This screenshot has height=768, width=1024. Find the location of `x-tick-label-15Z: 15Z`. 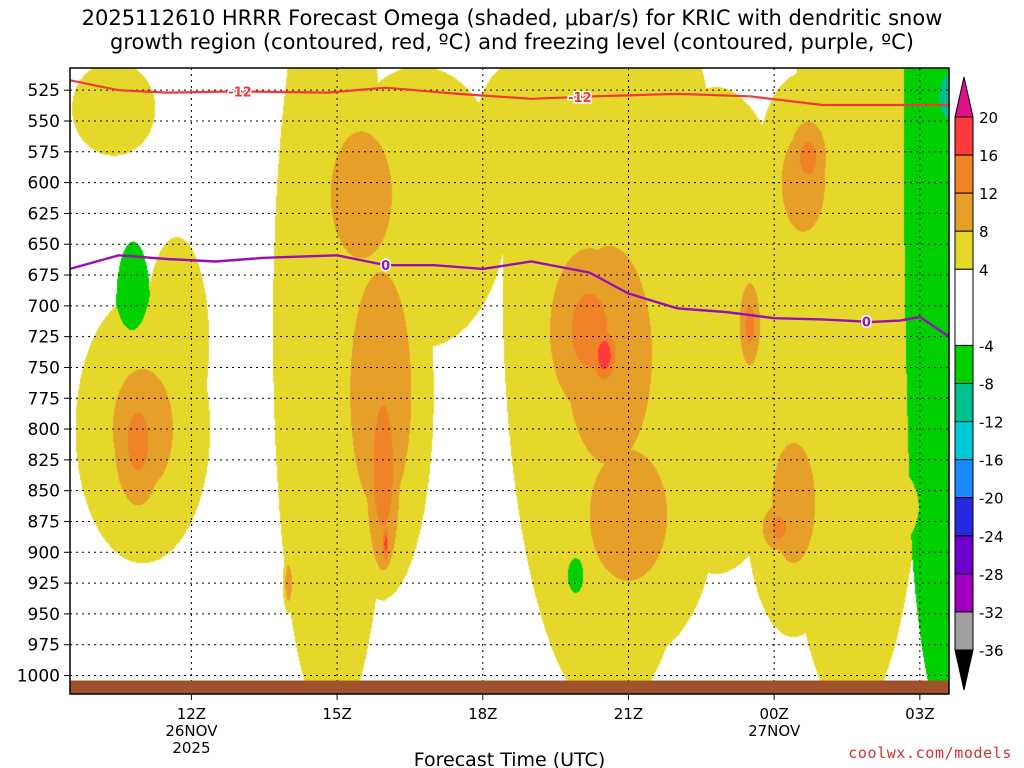

x-tick-label-15Z: 15Z is located at coordinates (336, 714).